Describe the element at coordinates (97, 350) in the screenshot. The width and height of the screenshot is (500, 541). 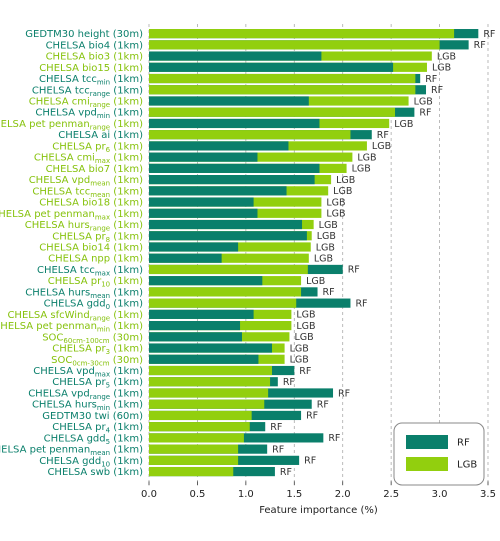
I see `y-tick-label: CHELSA pr3 (1km)` at that location.